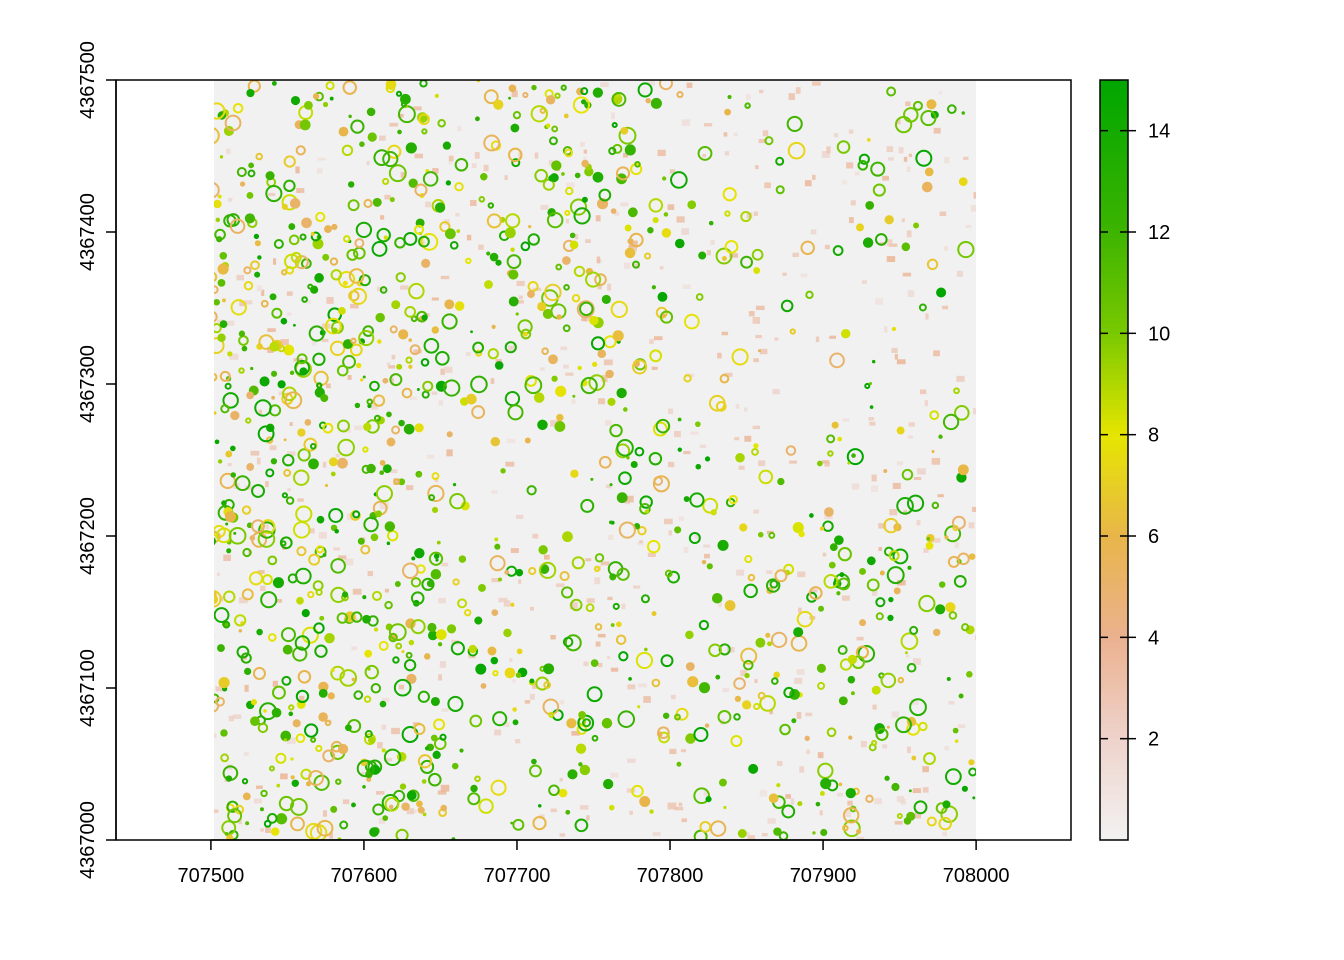 This screenshot has width=1344, height=960. Describe the element at coordinates (1135, 436) in the screenshot. I see `legend-ticks: 2 4 6 8 10 12 14` at that location.